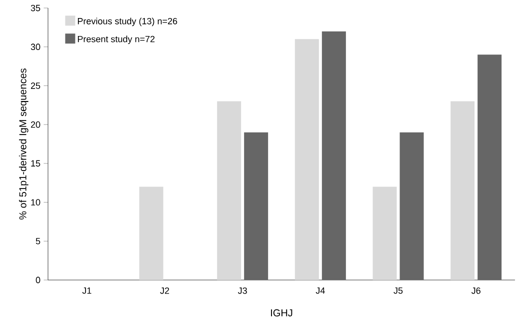 This screenshot has height=322, width=520. Describe the element at coordinates (242, 290) in the screenshot. I see `x-tick-label: J3` at that location.